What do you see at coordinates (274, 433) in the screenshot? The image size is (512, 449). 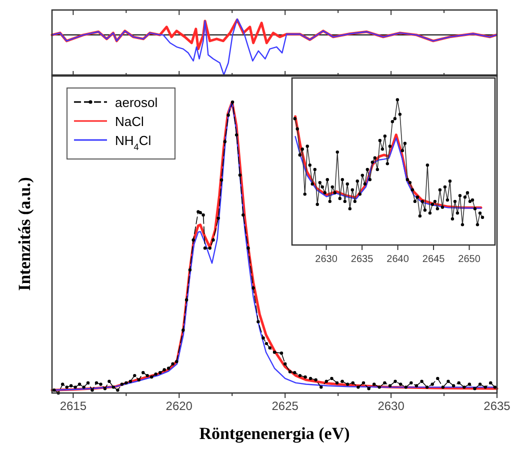 I see `x-axis-title: Röntgenenergia (eV)` at bounding box center [274, 433].